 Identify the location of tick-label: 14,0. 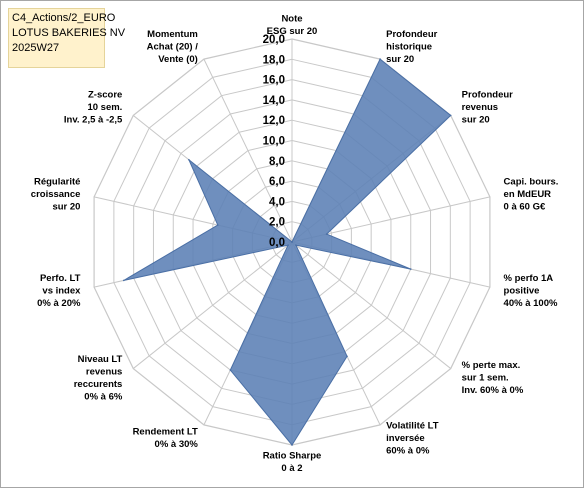
(274, 101).